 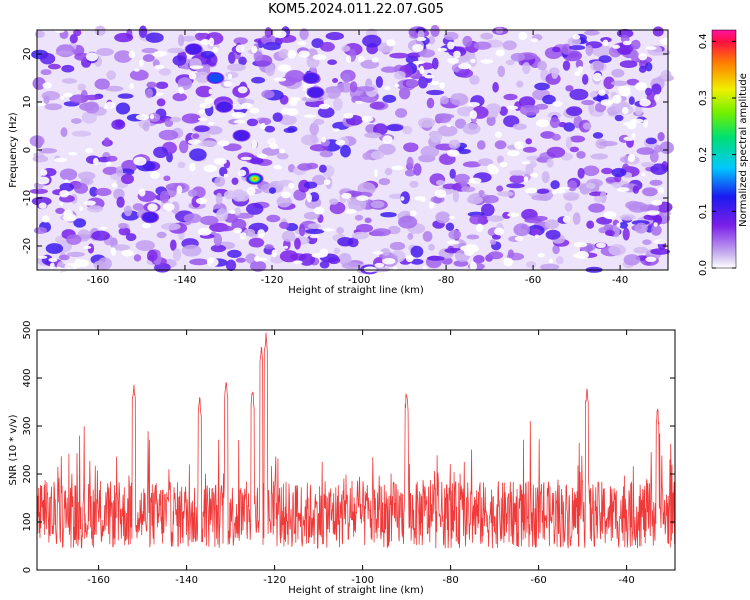 What do you see at coordinates (98, 280) in the screenshot?
I see `heatmap-x-tick-label: -160` at bounding box center [98, 280].